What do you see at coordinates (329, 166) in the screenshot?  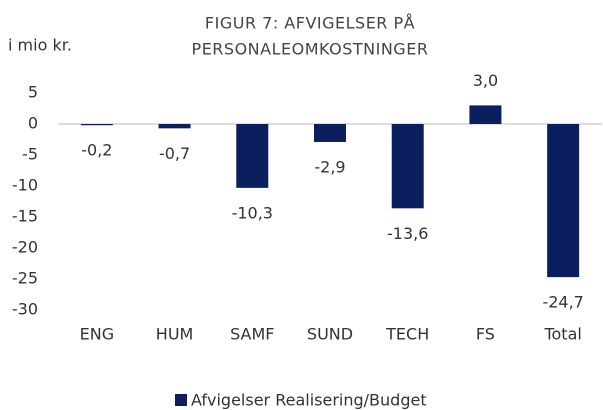 I see `data-label: -2,9` at bounding box center [329, 166].